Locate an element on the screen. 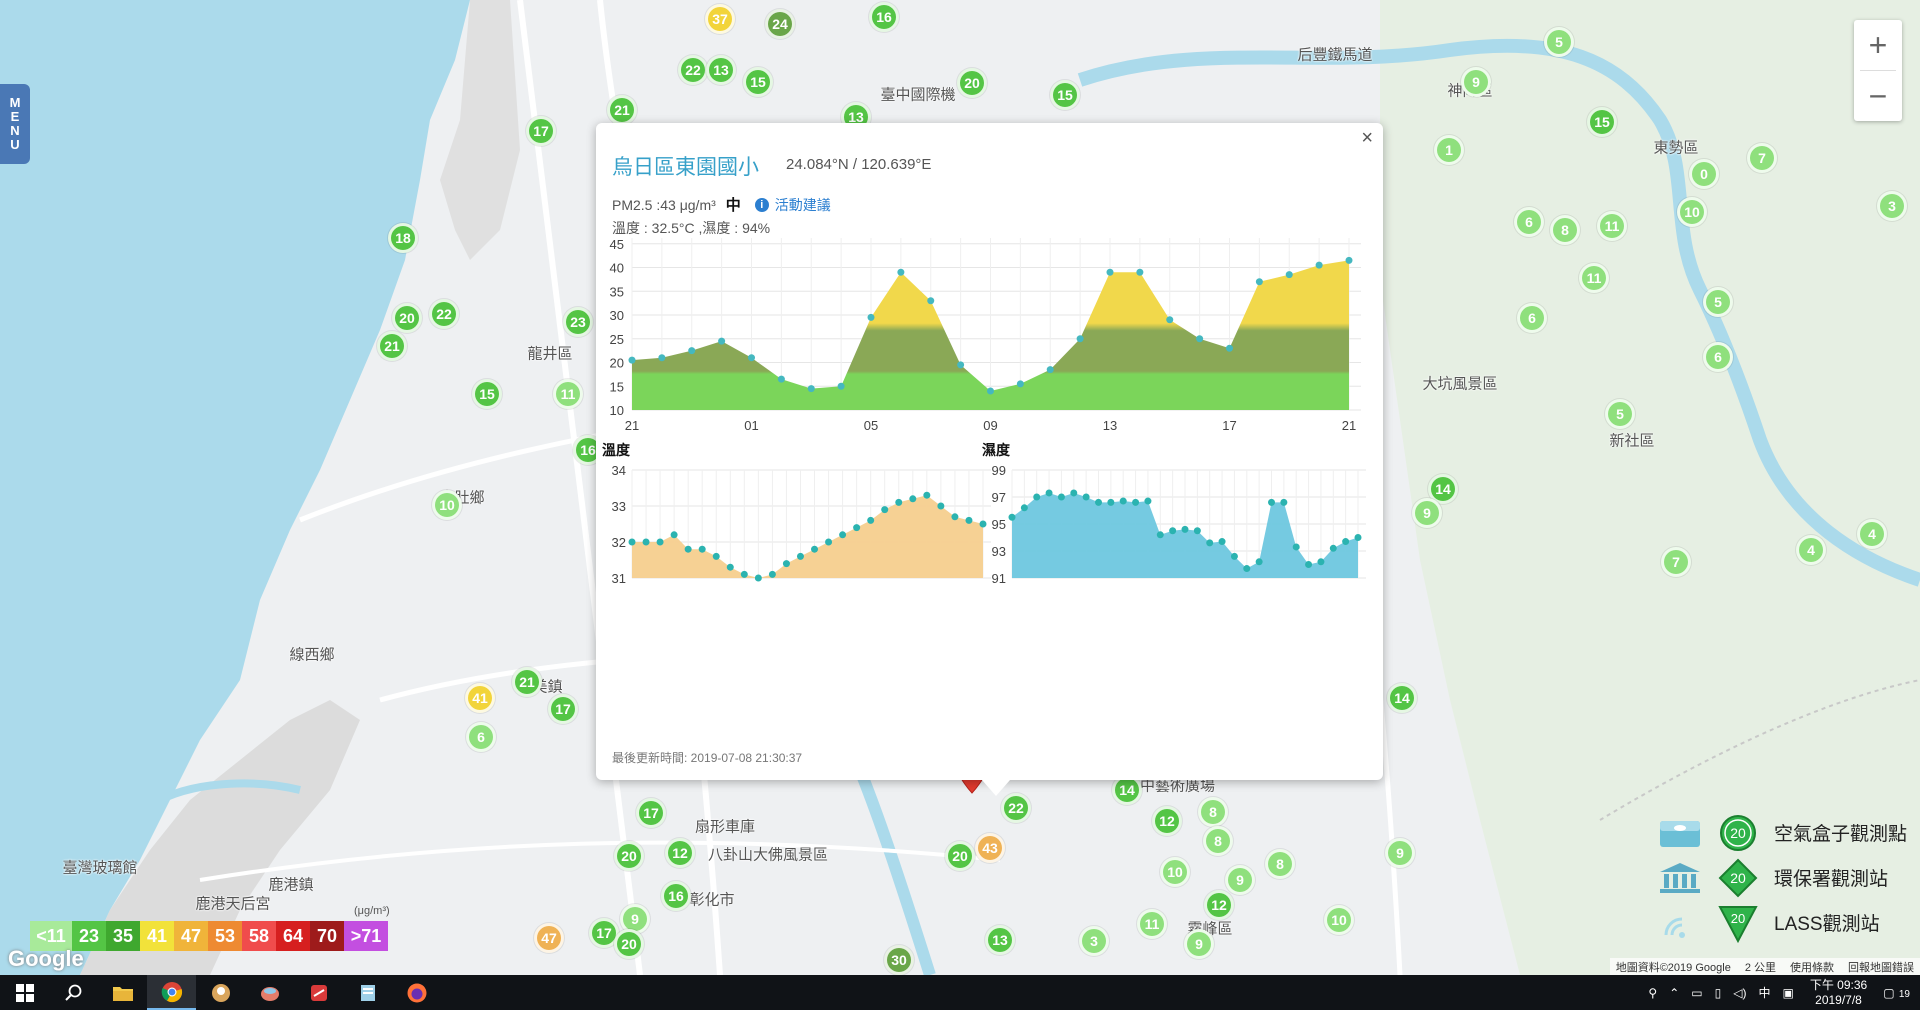  app-icon is located at coordinates (318, 992).